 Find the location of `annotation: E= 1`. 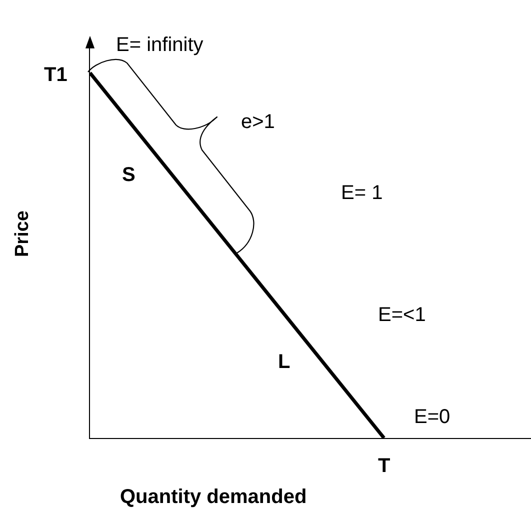

annotation: E= 1 is located at coordinates (362, 193).